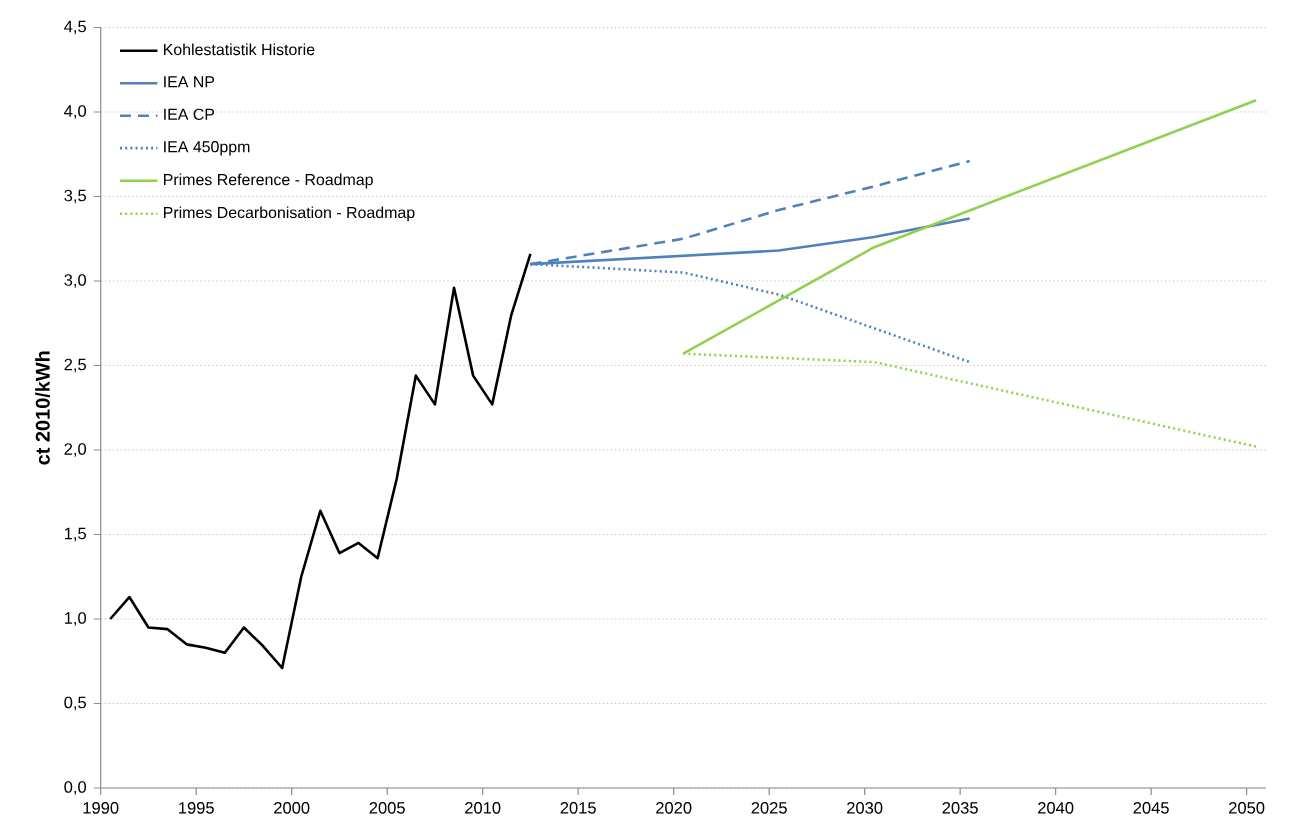  Describe the element at coordinates (75, 196) in the screenshot. I see `y-tick-label: 3,5` at that location.